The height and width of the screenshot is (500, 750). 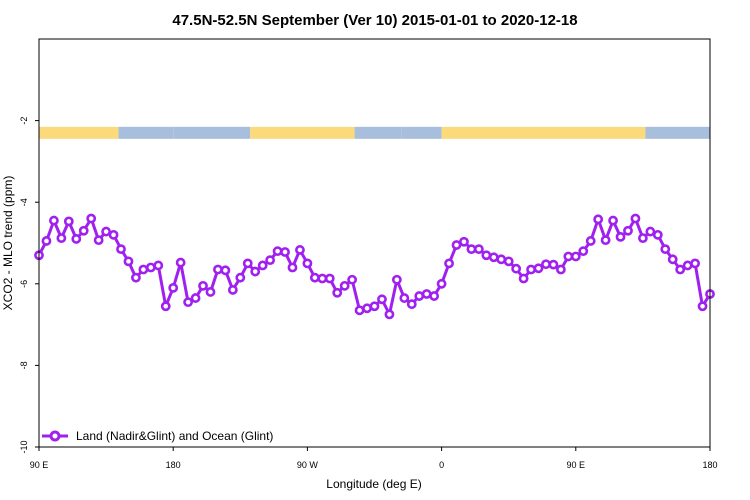 I want to click on x-axis: 90 E 180 90 W 0 90 E 180, so click(x=374, y=458).